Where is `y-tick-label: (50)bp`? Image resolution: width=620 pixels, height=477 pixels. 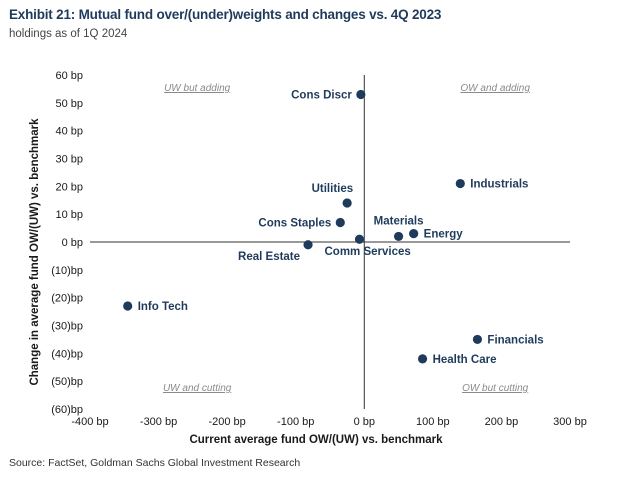
y-tick-label: (50)bp is located at coordinates (67, 382).